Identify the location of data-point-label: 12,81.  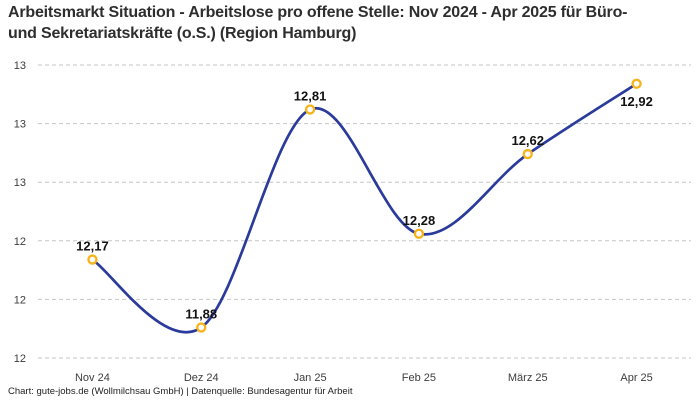
(310, 96).